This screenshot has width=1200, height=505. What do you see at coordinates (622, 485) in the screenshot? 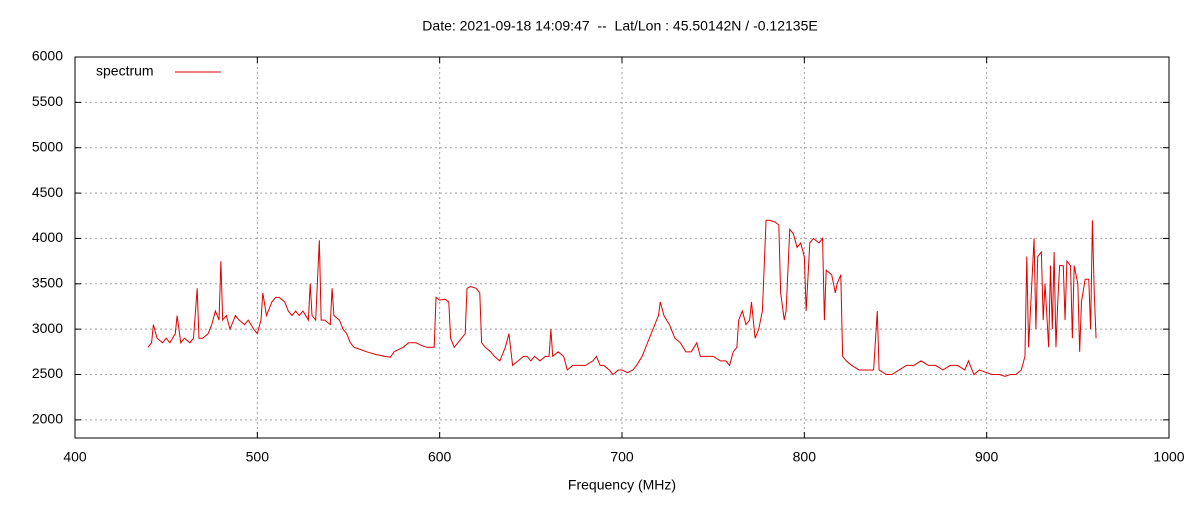
I see `x-axis-label: Frequency (MHz)` at bounding box center [622, 485].